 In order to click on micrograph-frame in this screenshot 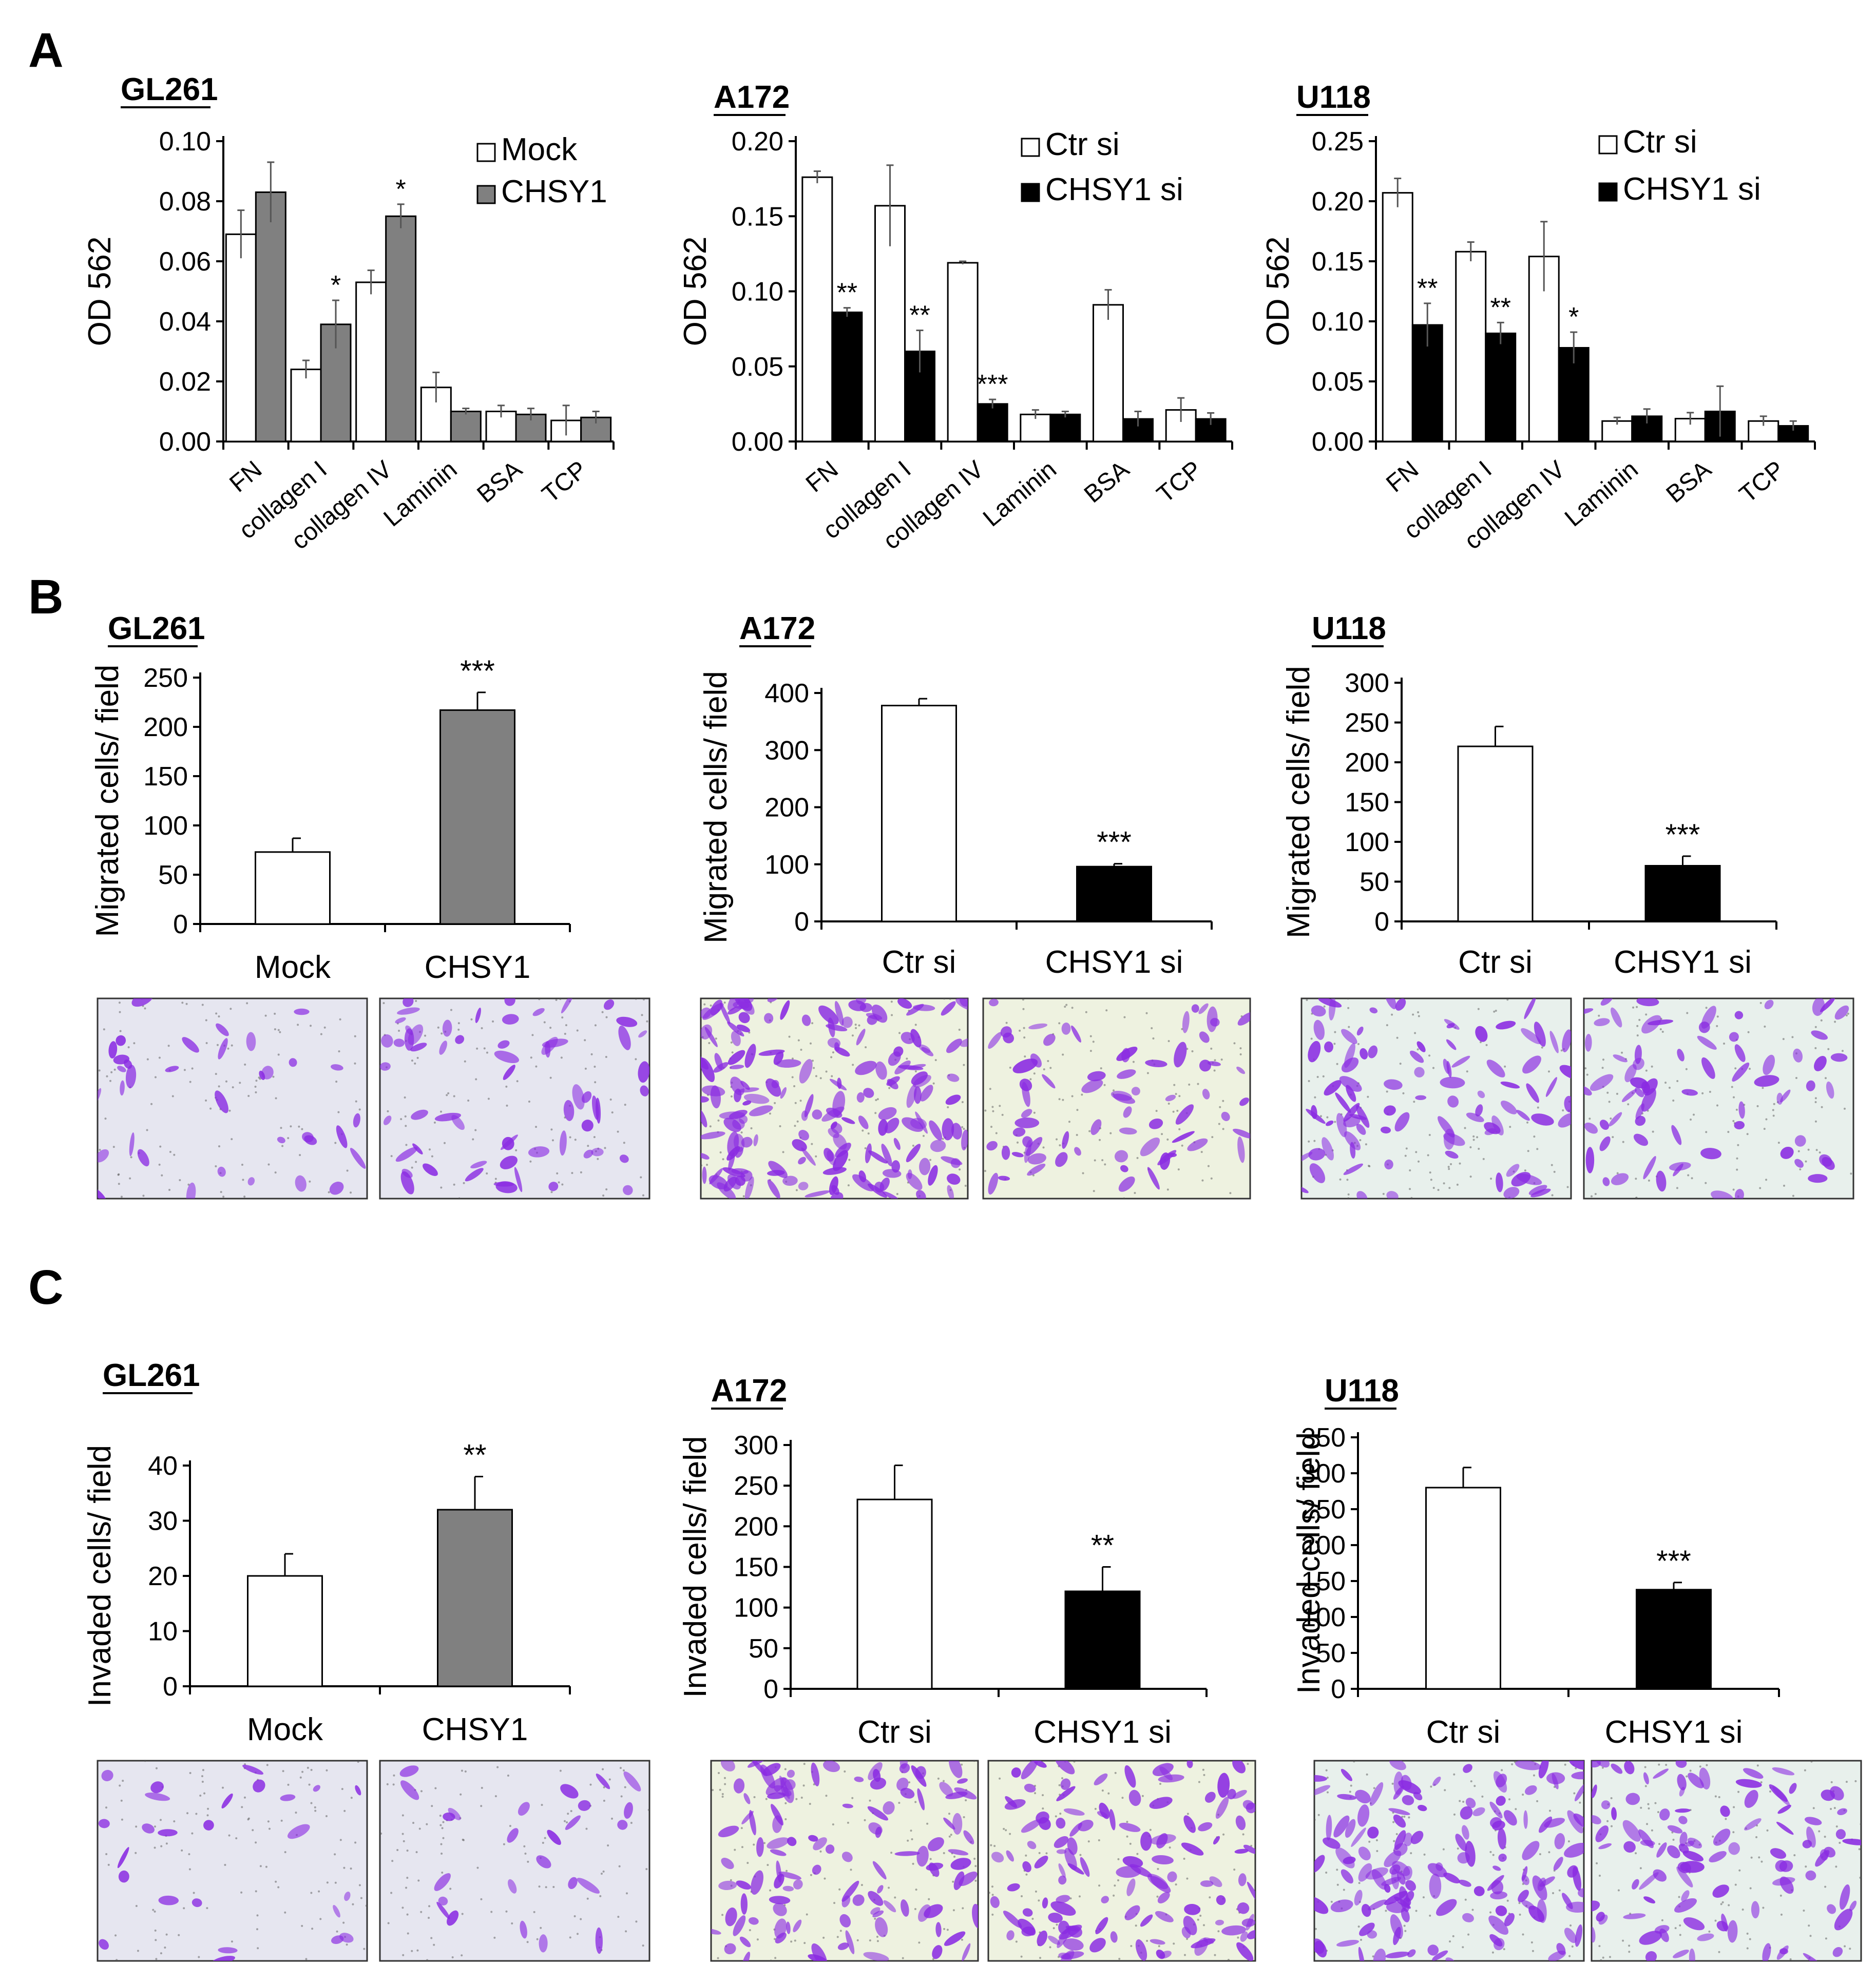, I will do `click(514, 1861)`.